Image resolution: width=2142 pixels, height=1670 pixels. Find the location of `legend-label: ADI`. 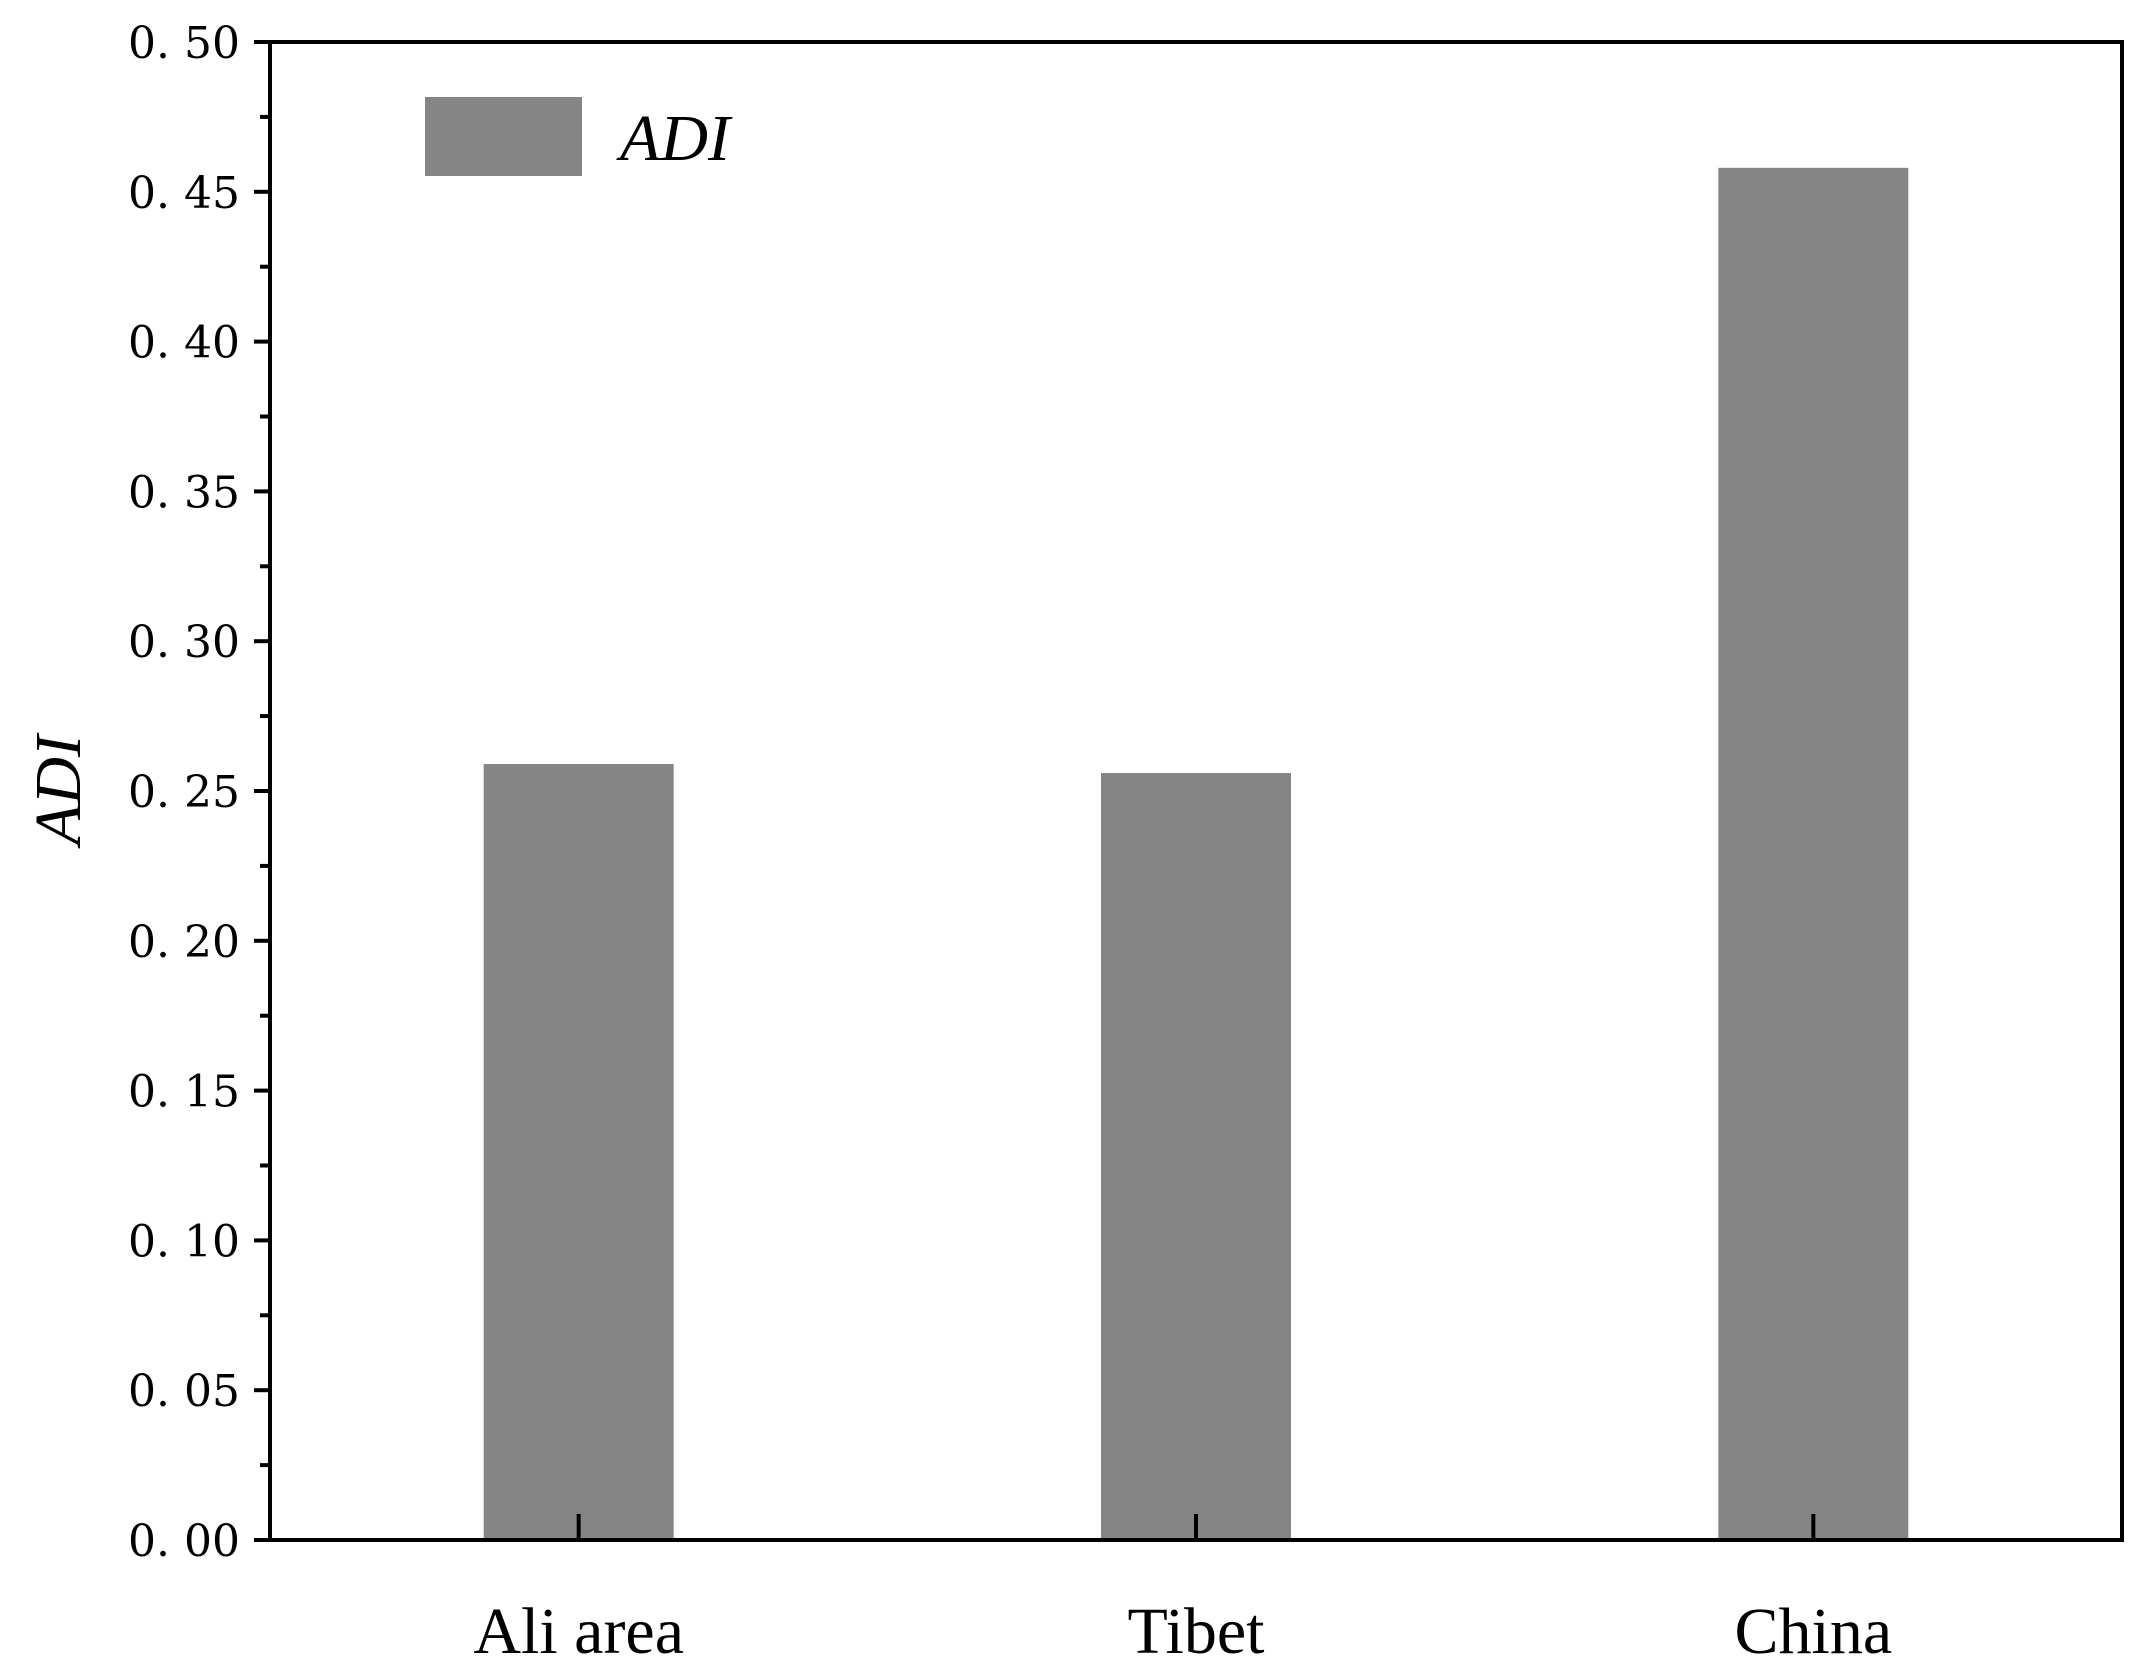

legend-label: ADI is located at coordinates (674, 138).